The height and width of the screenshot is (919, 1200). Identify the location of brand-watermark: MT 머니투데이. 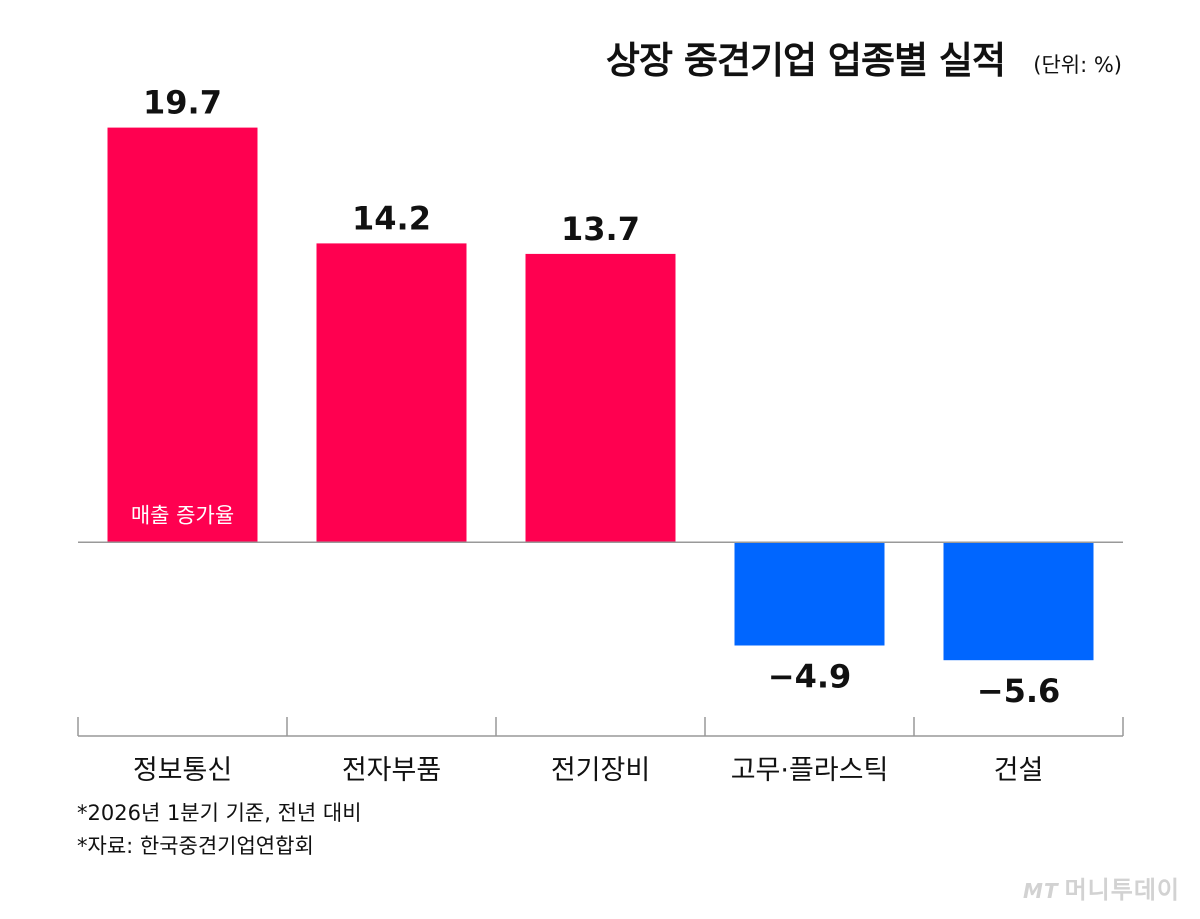
(1101, 887).